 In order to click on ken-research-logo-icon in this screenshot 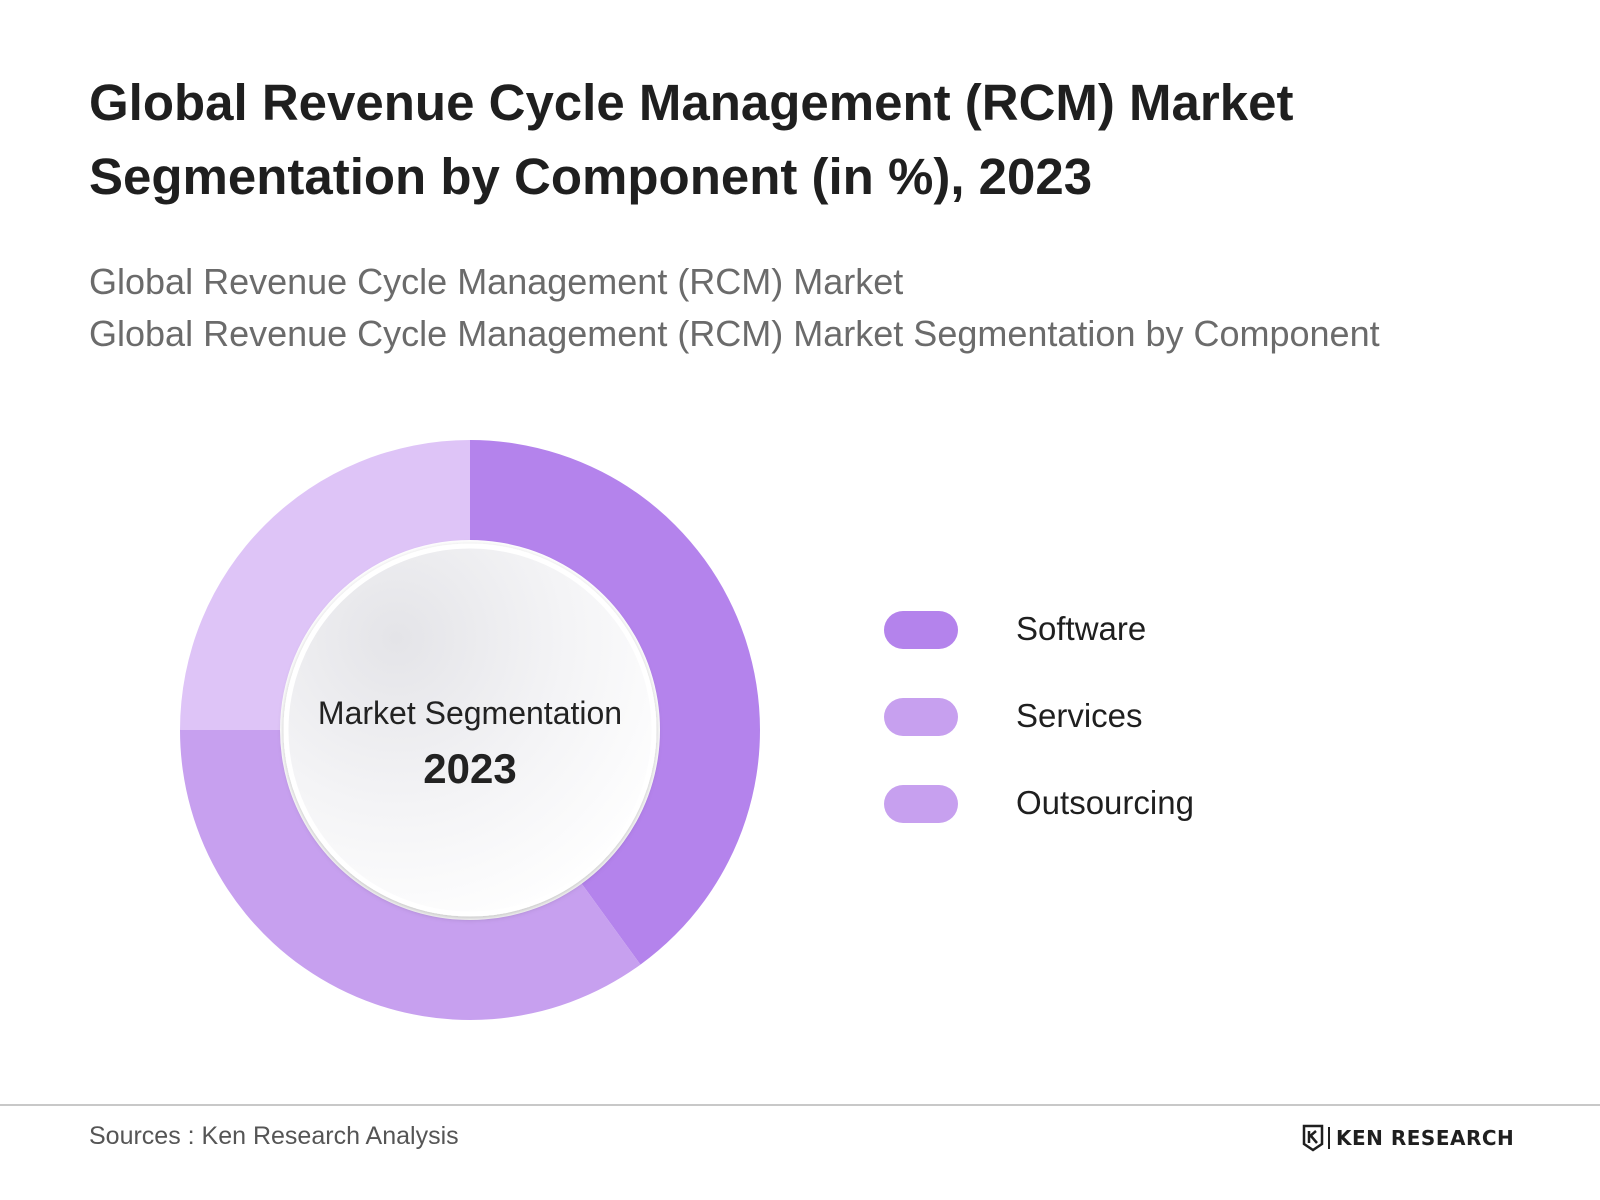, I will do `click(1313, 1138)`.